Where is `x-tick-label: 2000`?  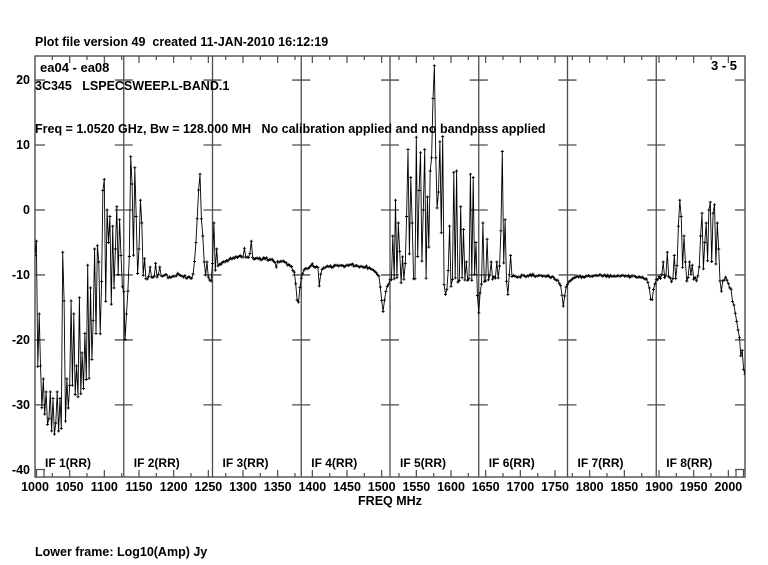 x-tick-label: 2000 is located at coordinates (728, 487).